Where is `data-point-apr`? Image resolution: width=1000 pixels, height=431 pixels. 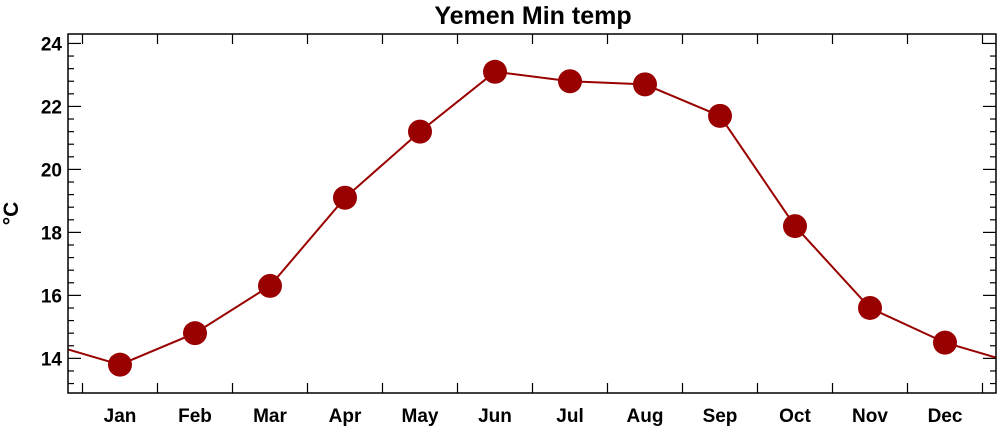 data-point-apr is located at coordinates (345, 197).